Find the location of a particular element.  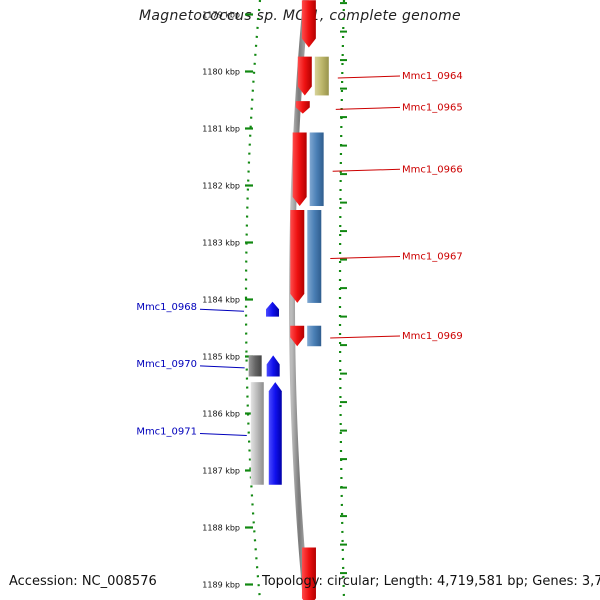

ruler-tick-label: 1179 kbp is located at coordinates (221, 15).